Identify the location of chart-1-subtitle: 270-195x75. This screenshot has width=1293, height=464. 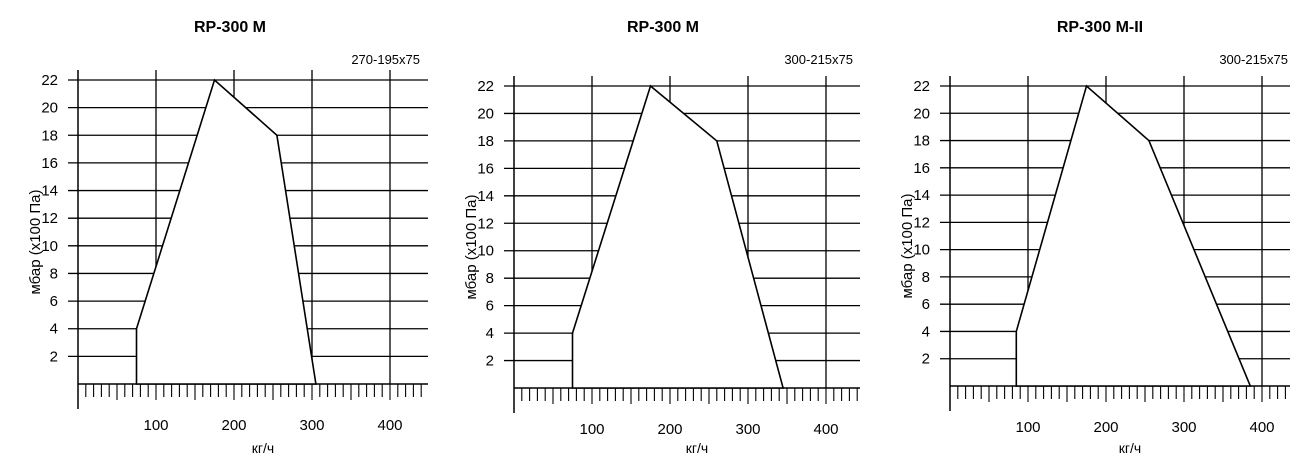
(385, 59).